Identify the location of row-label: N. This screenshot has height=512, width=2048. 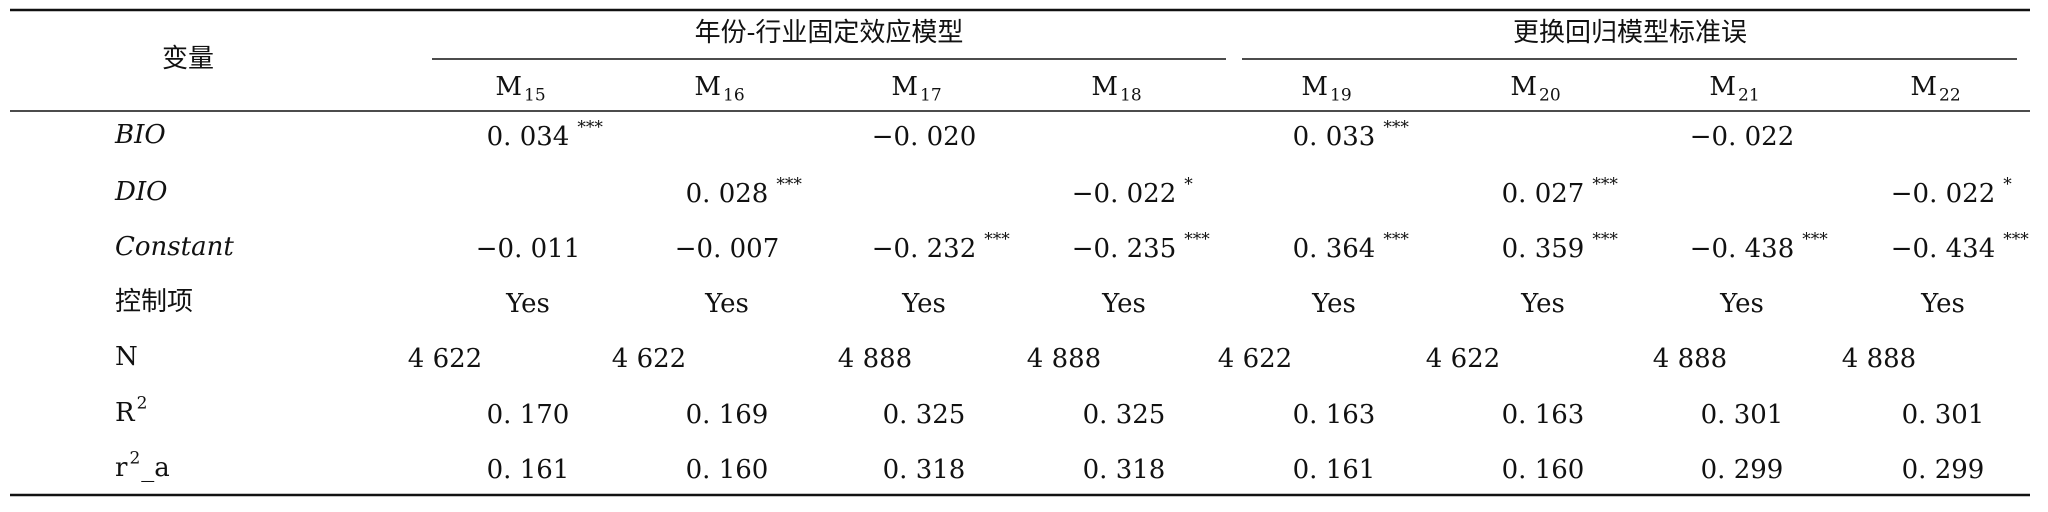
(126, 357).